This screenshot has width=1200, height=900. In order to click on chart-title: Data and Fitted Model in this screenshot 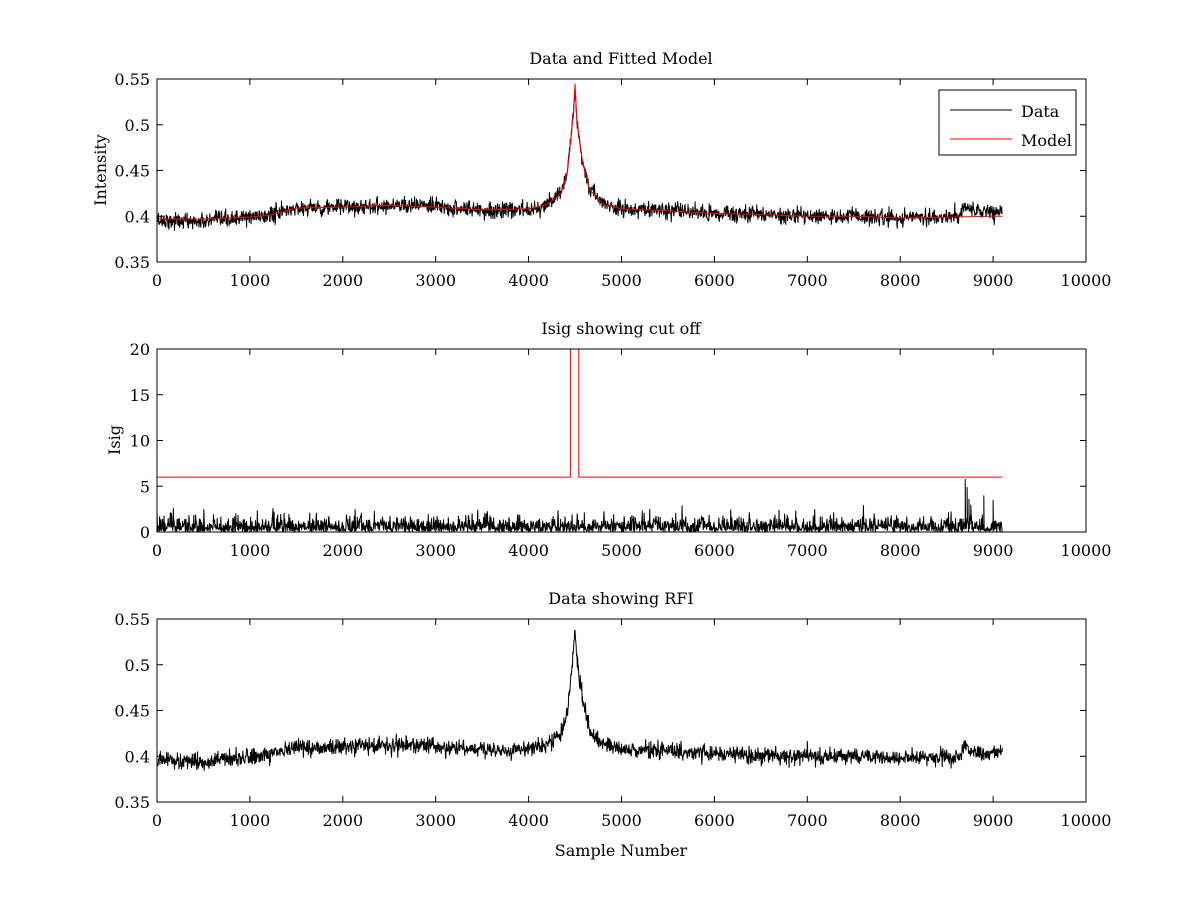, I will do `click(620, 58)`.